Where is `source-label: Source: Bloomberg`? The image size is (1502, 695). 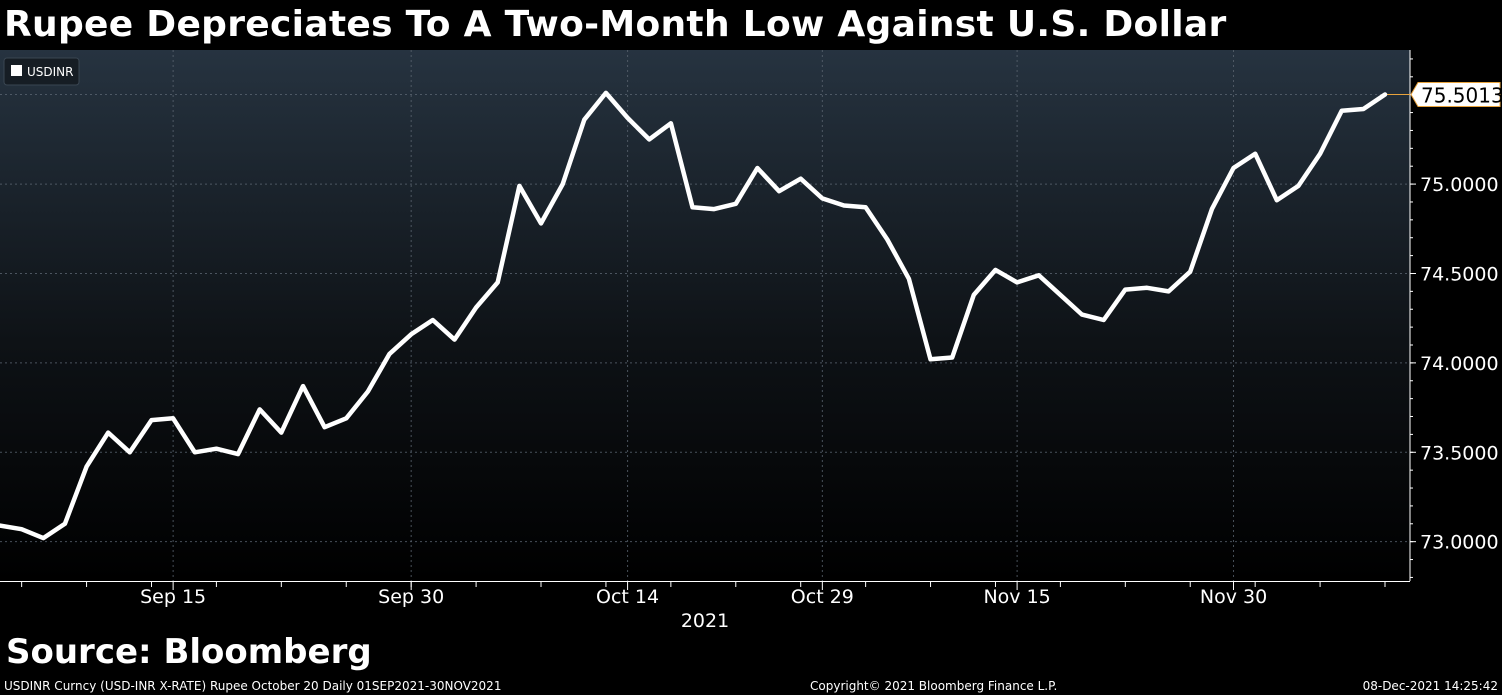
source-label: Source: Bloomberg is located at coordinates (189, 652).